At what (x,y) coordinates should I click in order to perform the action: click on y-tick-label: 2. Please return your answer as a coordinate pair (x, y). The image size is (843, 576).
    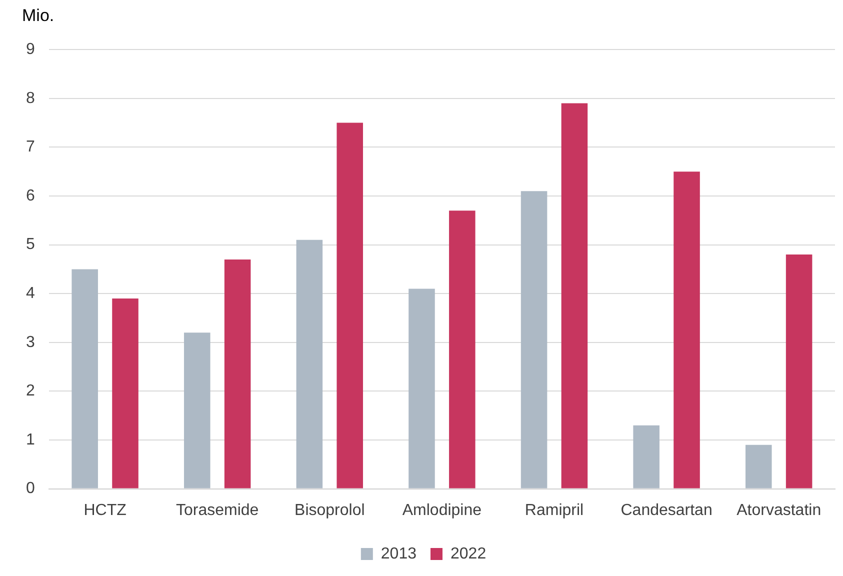
    Looking at the image, I should click on (30, 391).